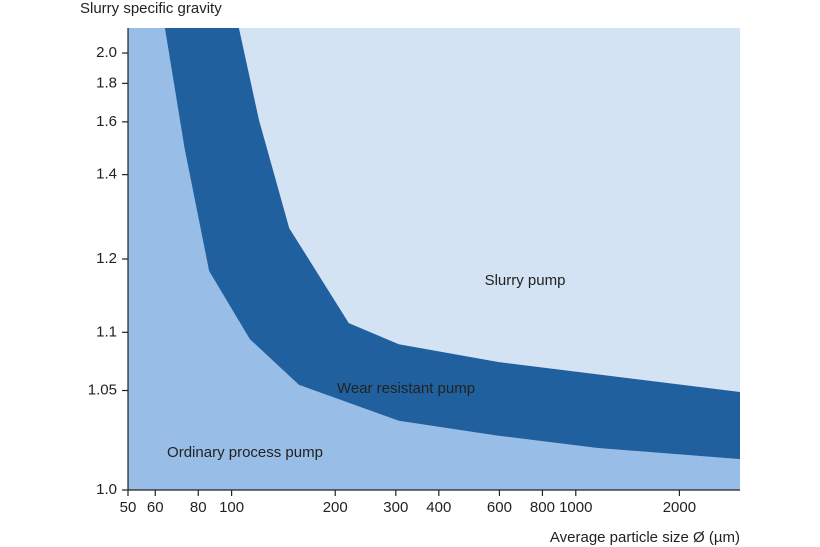 The width and height of the screenshot is (820, 547). What do you see at coordinates (645, 537) in the screenshot?
I see `x-axis-title: Average particle size Ø (µm)` at bounding box center [645, 537].